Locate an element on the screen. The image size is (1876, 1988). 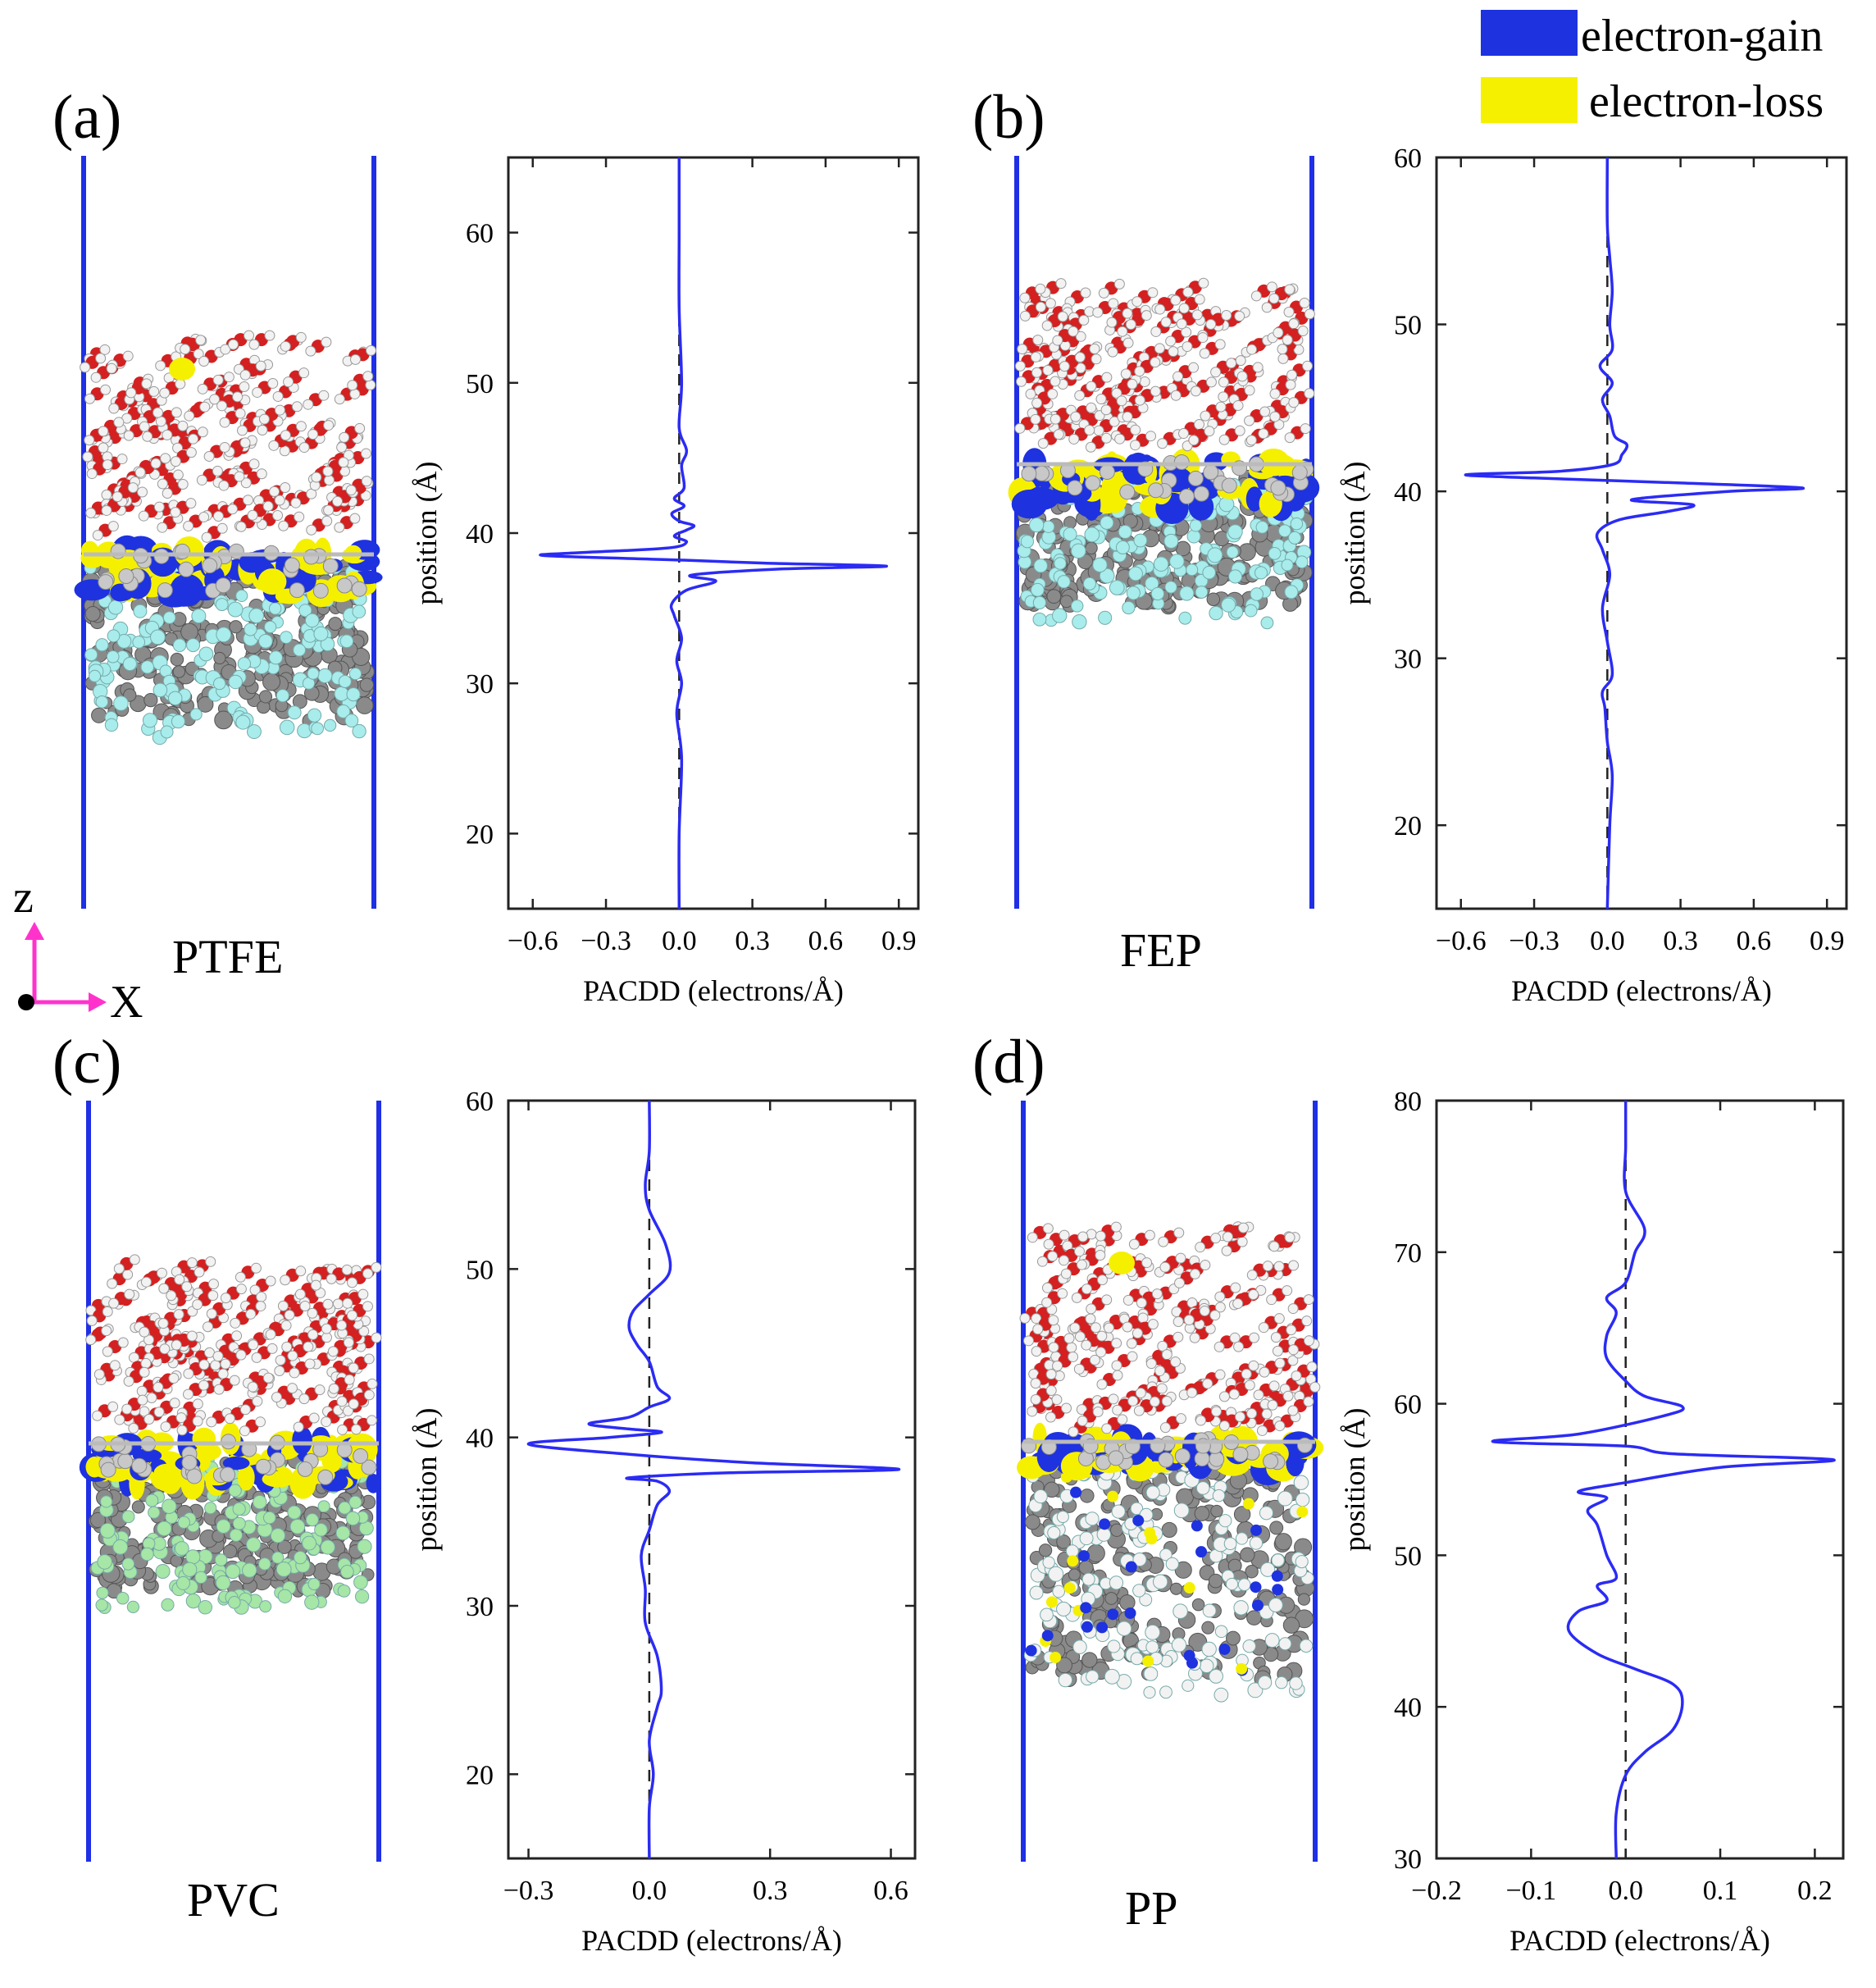
water-layer is located at coordinates (234, 1345).